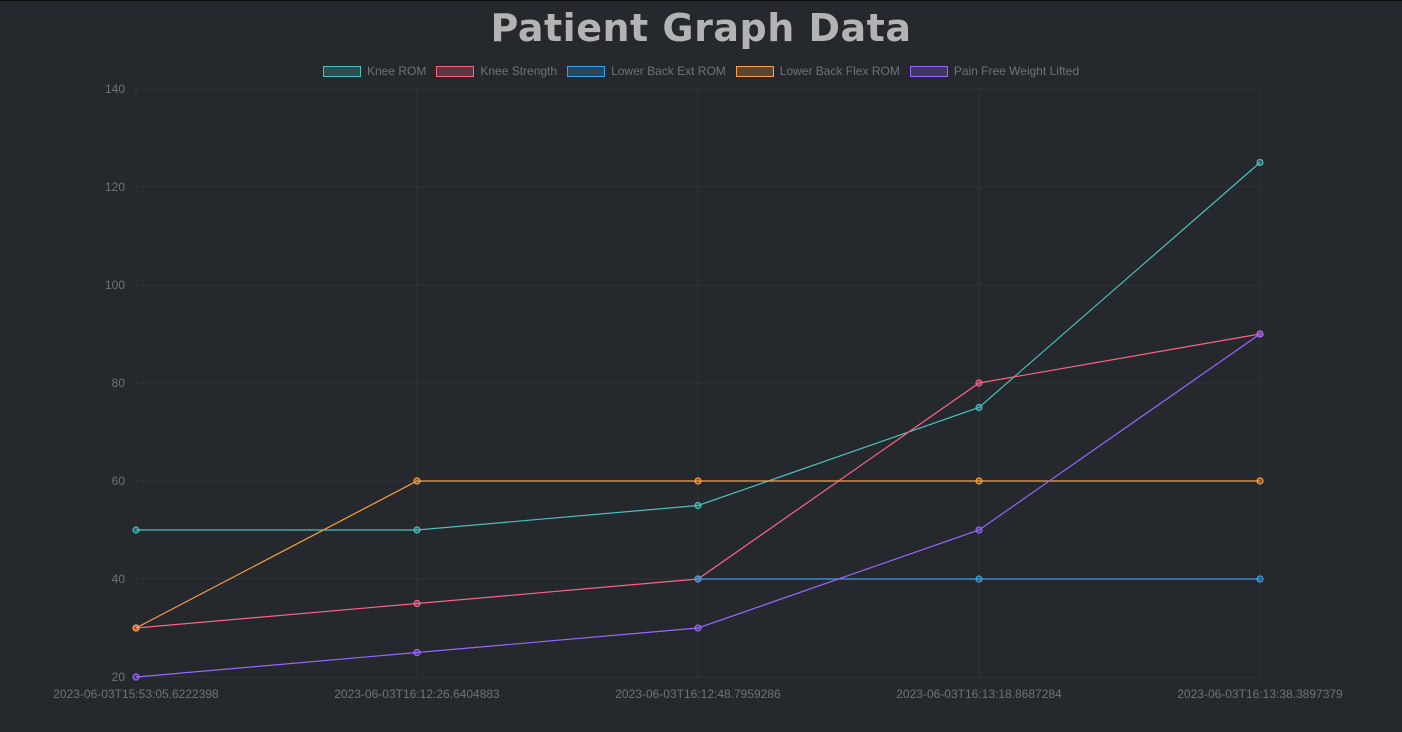  What do you see at coordinates (701, 28) in the screenshot?
I see `page-title: Patient Graph Data` at bounding box center [701, 28].